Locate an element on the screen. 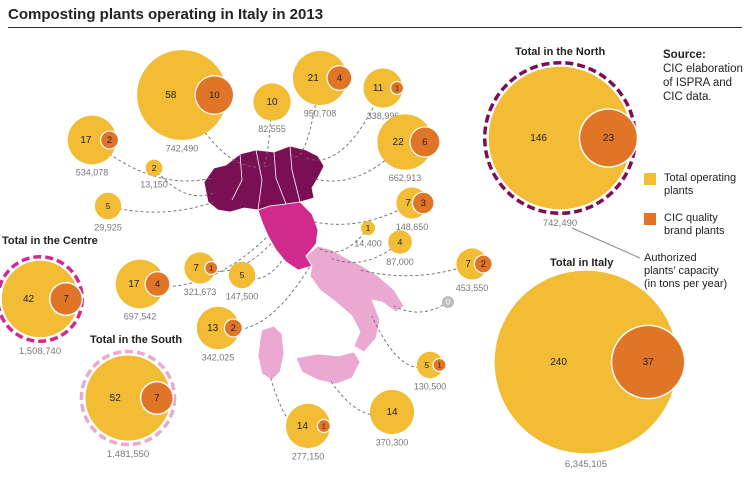 The image size is (750, 491). cic-label-3: 1 is located at coordinates (397, 87).